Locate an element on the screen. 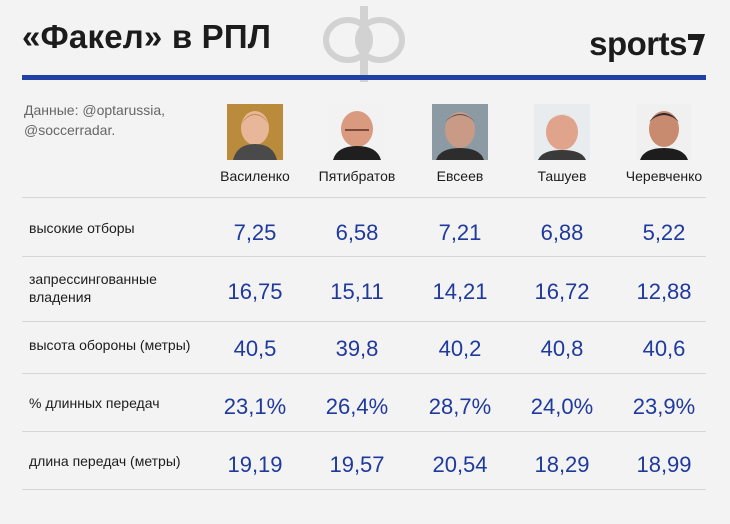 This screenshot has width=730, height=524. metric-label: запрессингованные владения is located at coordinates (93, 288).